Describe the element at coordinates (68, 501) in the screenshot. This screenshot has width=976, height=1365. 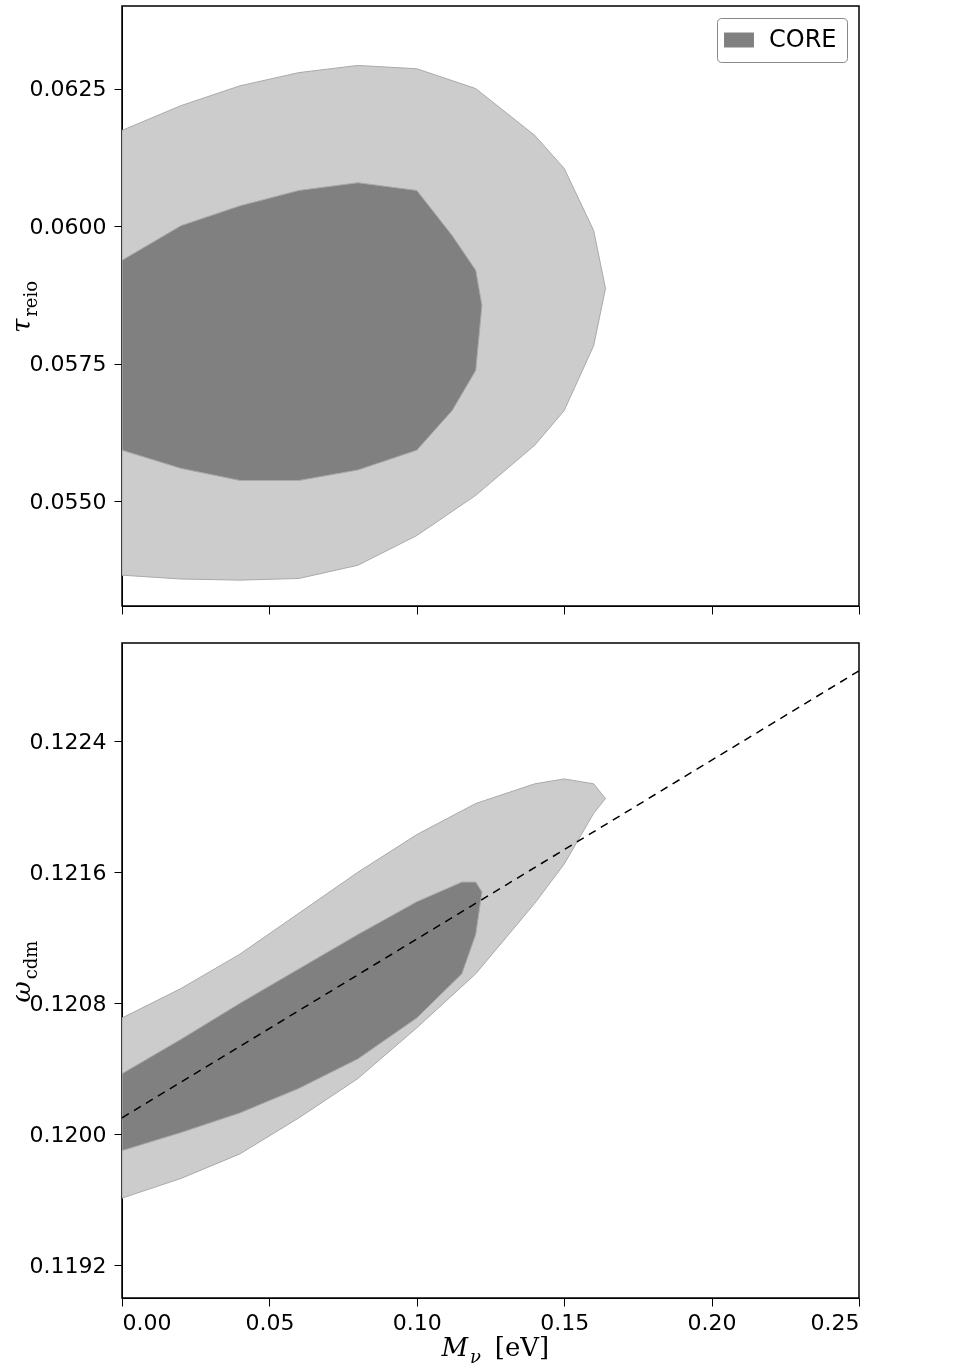
I see `y-tick-label: 0.0550` at that location.